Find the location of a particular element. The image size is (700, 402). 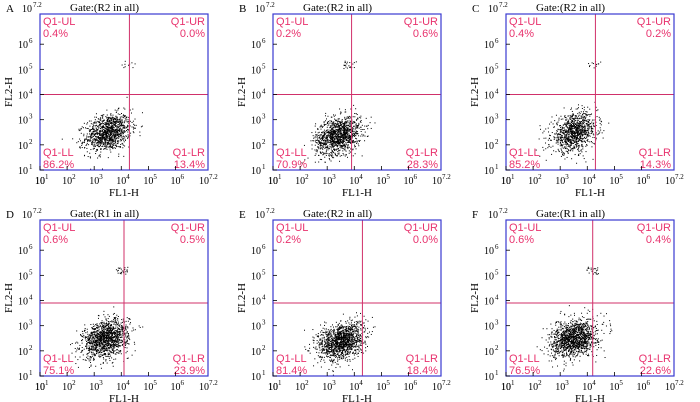

x-tick-exponent: 6 is located at coordinates (182, 383).